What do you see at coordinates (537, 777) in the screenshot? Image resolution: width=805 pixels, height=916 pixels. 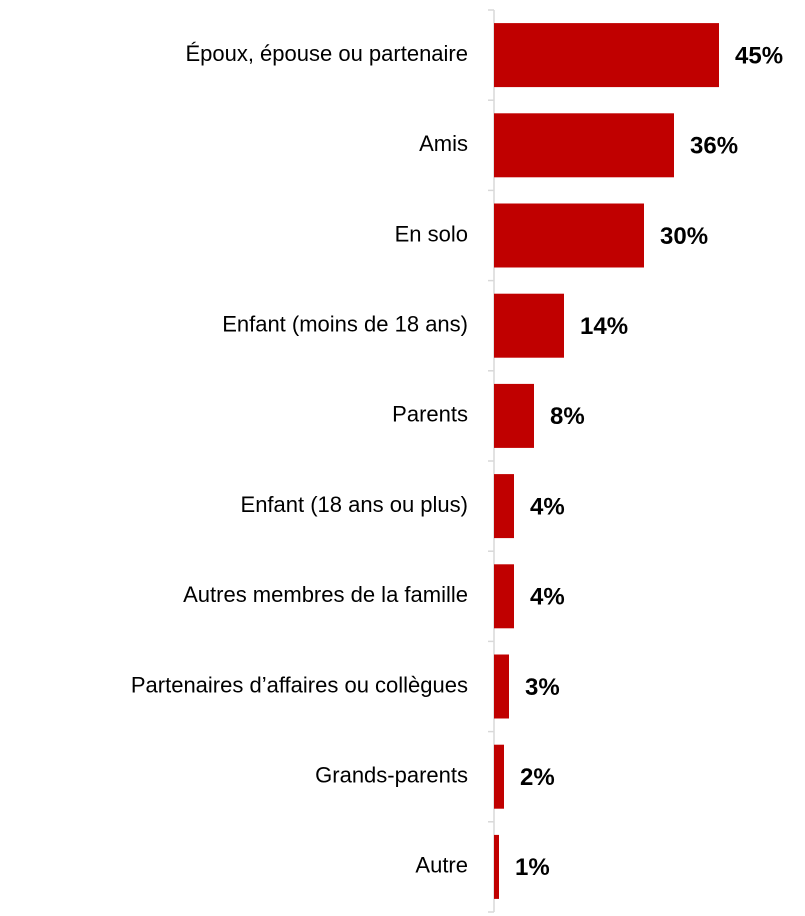 I see `value-label: 2%` at bounding box center [537, 777].